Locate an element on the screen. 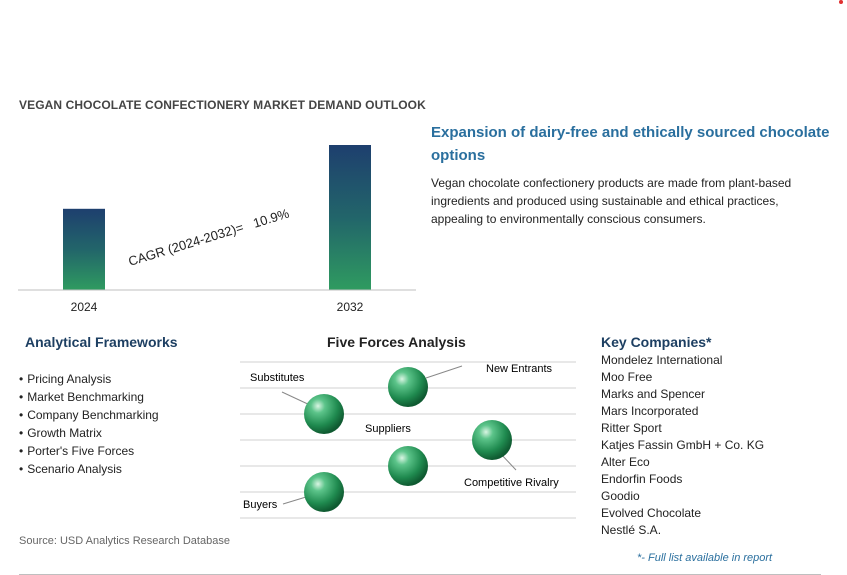 The height and width of the screenshot is (575, 847). force-sphere-substitutes is located at coordinates (324, 414).